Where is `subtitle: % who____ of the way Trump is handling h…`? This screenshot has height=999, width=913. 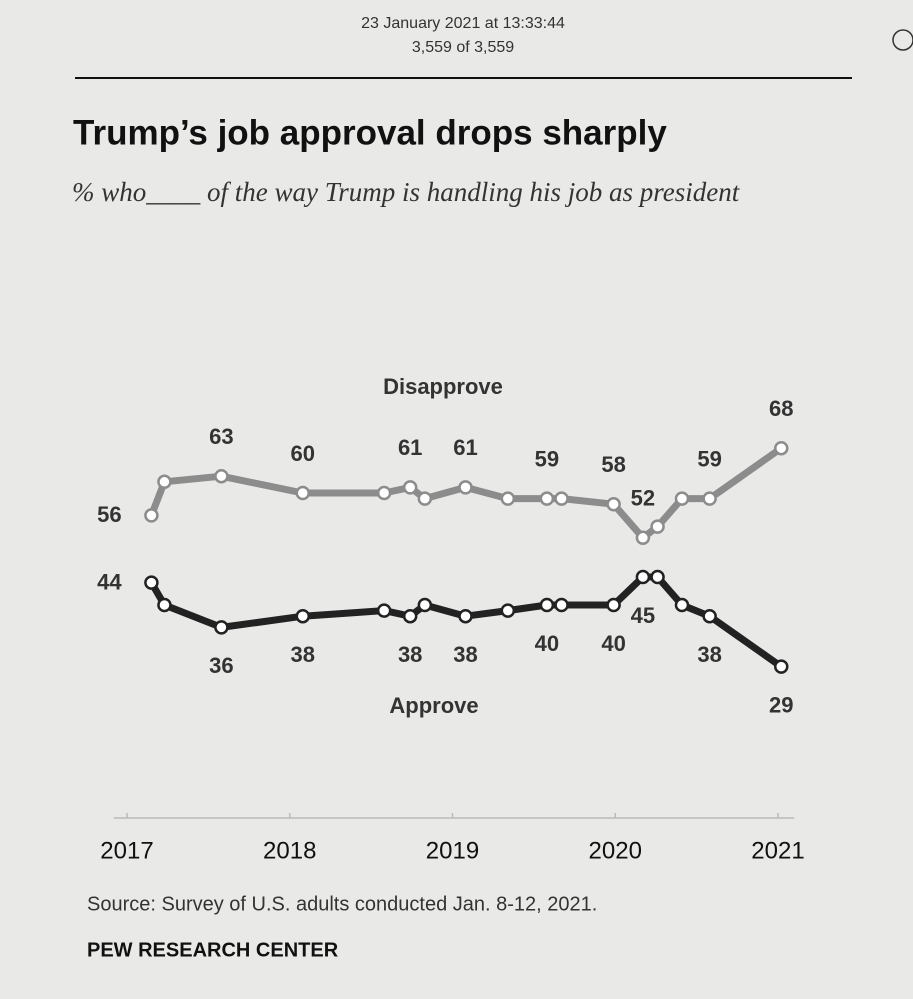
subtitle: % who____ of the way Trump is handling h… is located at coordinates (406, 192).